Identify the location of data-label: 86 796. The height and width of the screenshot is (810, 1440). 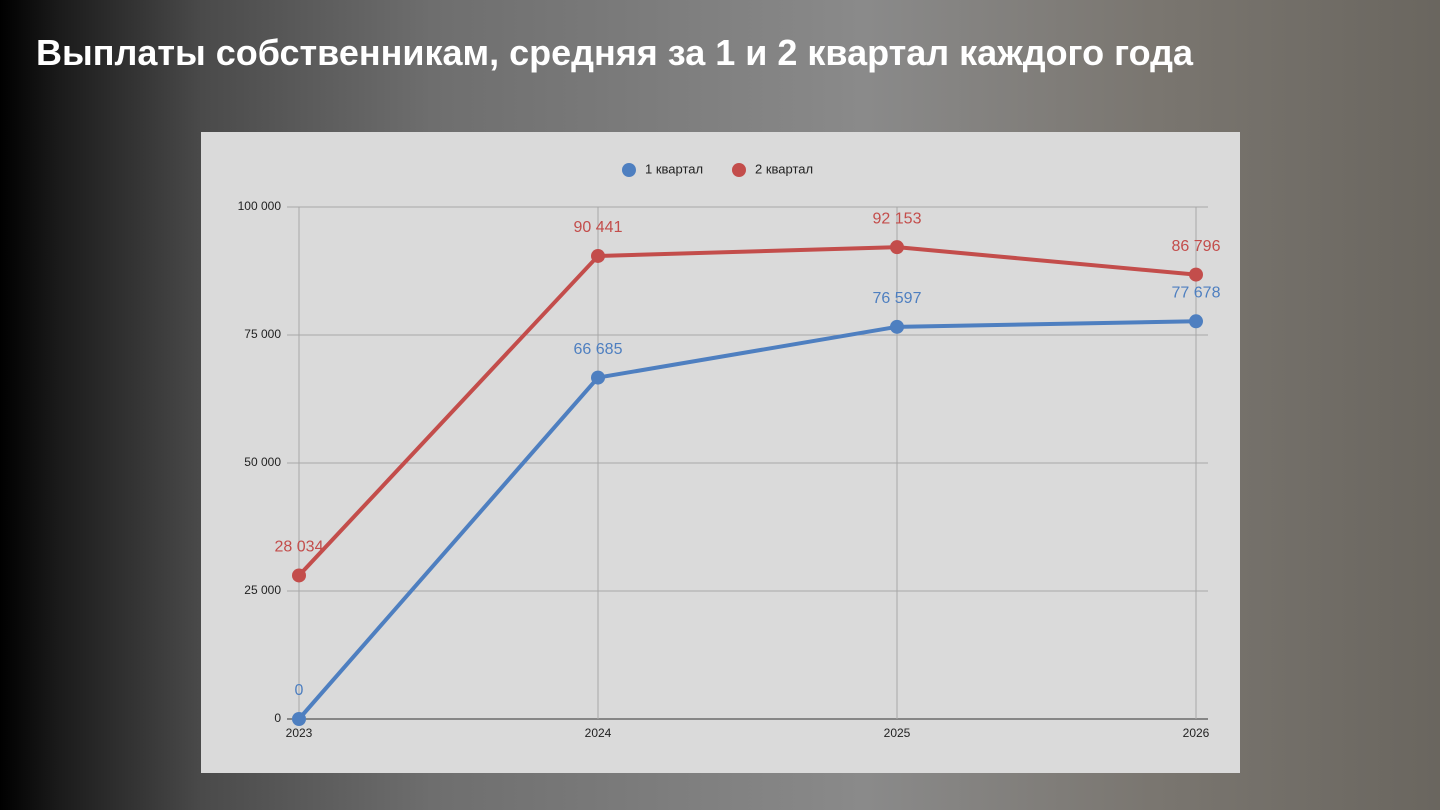
(1196, 246).